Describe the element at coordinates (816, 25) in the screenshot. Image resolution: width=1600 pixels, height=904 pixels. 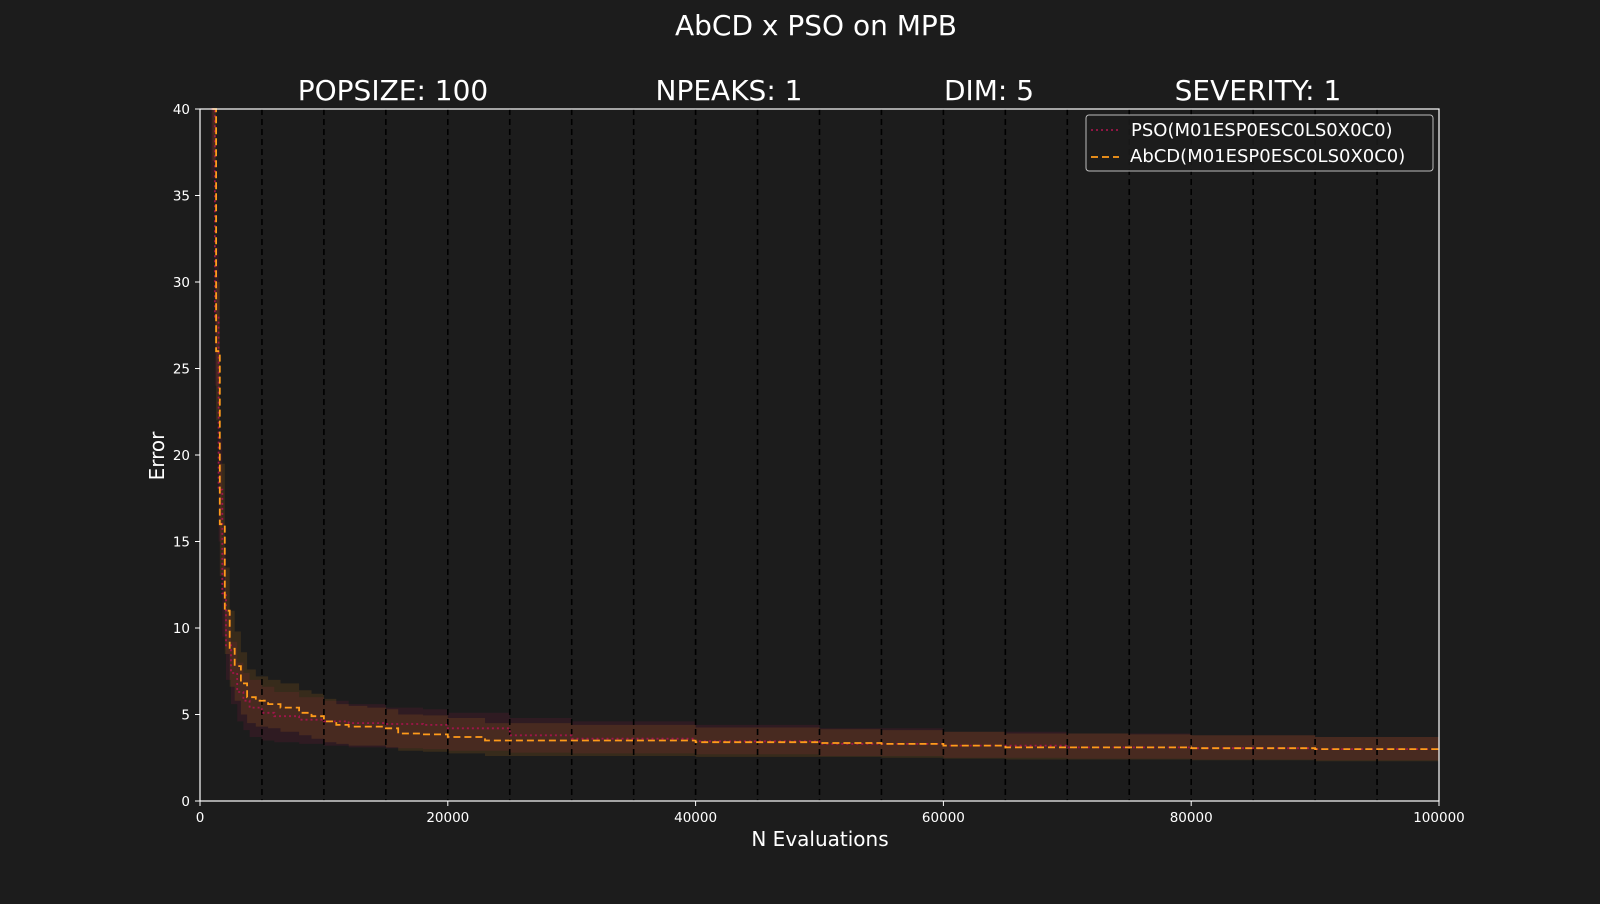
I see `chart-title: AbCD x PSO on MPB` at that location.